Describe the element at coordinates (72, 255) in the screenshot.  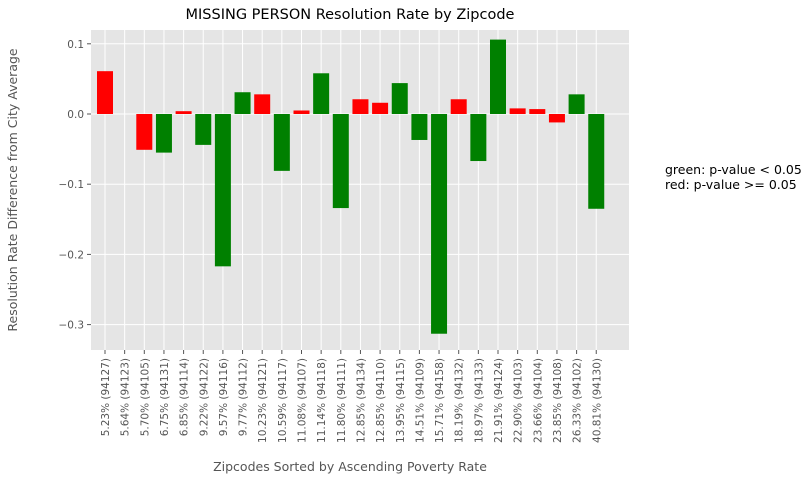
I see `y-tick-label: −0.2` at that location.